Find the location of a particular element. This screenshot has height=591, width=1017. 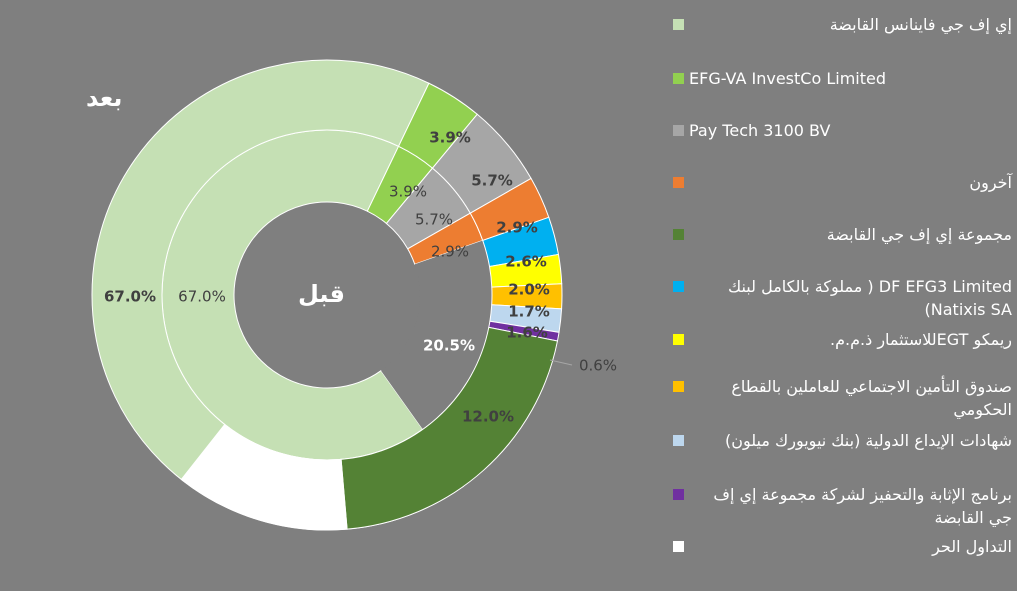

legend-swatch-insurance_fund is located at coordinates (678, 386).